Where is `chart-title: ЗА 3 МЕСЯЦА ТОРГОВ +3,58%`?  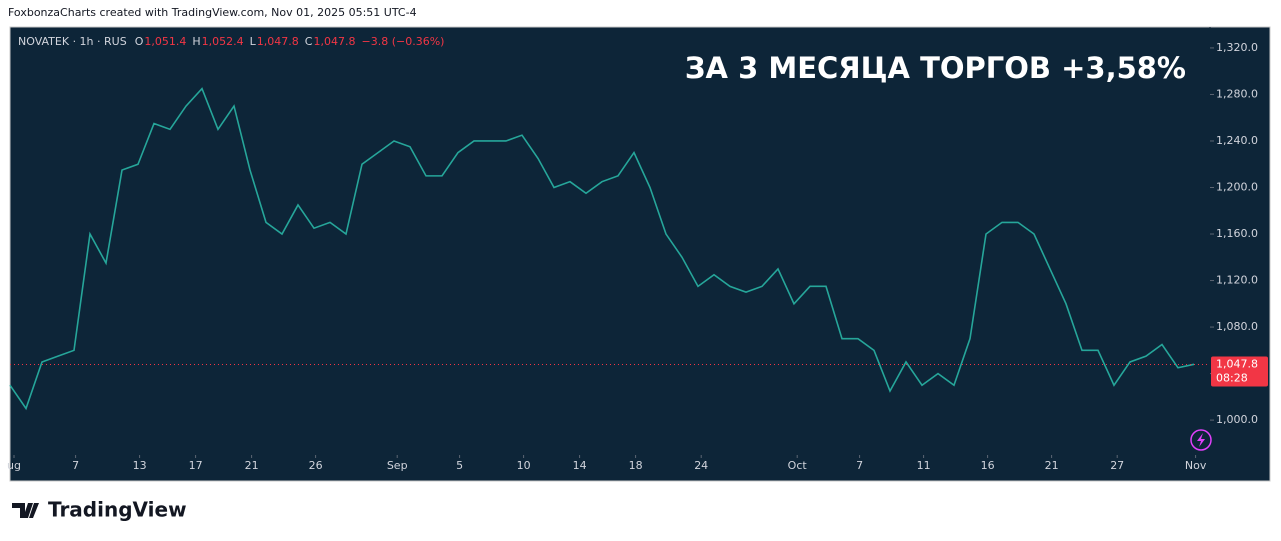
chart-title: ЗА 3 МЕСЯЦА ТОРГОВ +3,58% is located at coordinates (935, 68).